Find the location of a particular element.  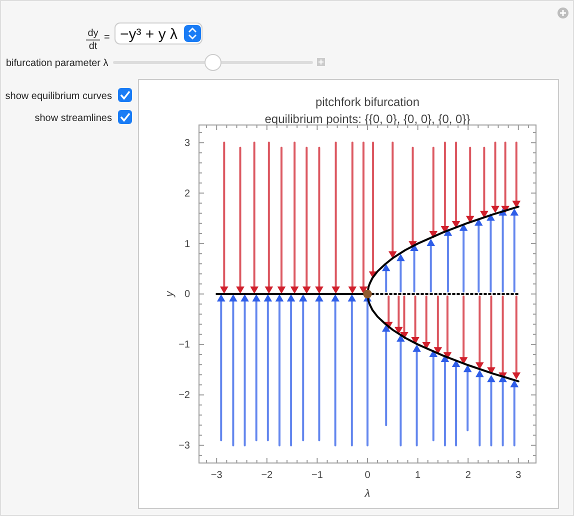

x-tick-label: −1 is located at coordinates (318, 475).